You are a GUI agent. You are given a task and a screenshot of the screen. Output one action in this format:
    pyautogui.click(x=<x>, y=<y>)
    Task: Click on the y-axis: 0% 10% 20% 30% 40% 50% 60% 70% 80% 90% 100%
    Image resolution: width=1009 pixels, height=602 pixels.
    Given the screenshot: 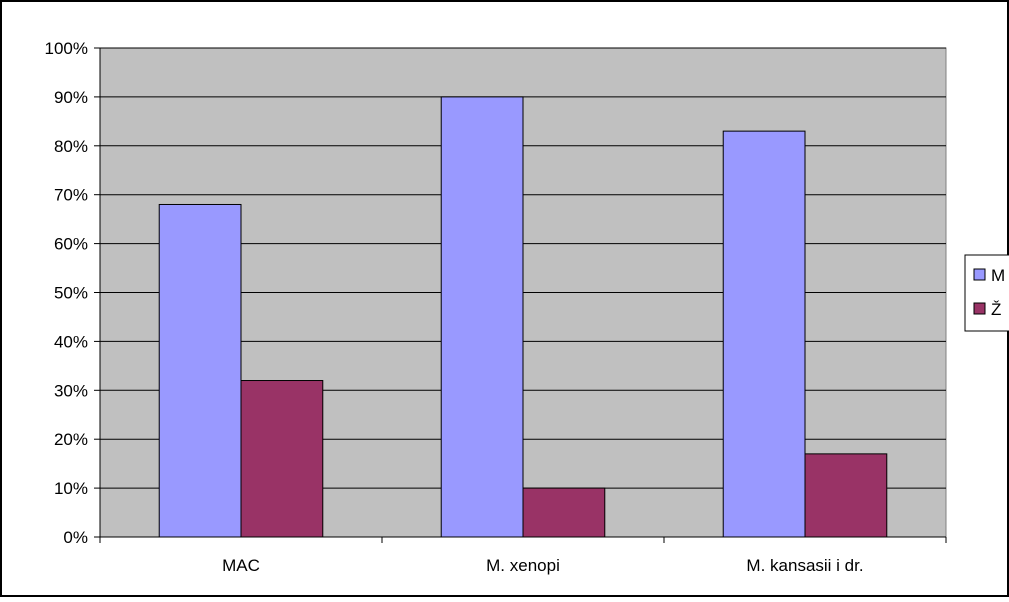 What is the action you would take?
    pyautogui.click(x=73, y=293)
    